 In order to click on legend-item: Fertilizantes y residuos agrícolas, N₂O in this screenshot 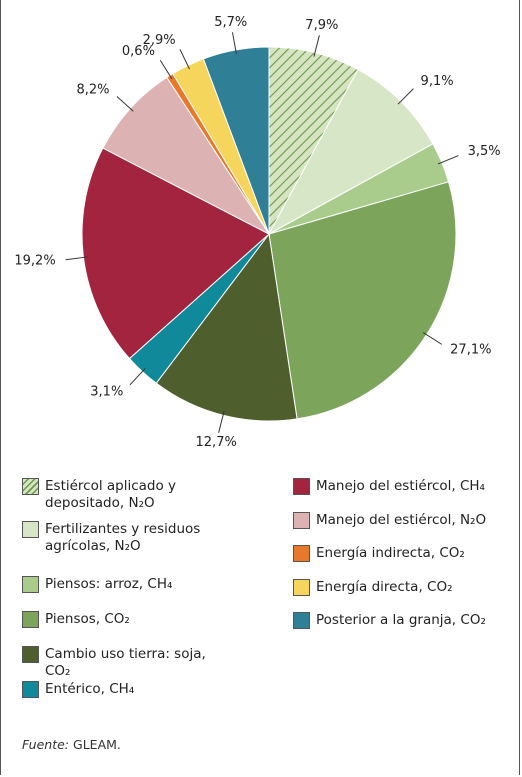, I will do `click(122, 538)`.